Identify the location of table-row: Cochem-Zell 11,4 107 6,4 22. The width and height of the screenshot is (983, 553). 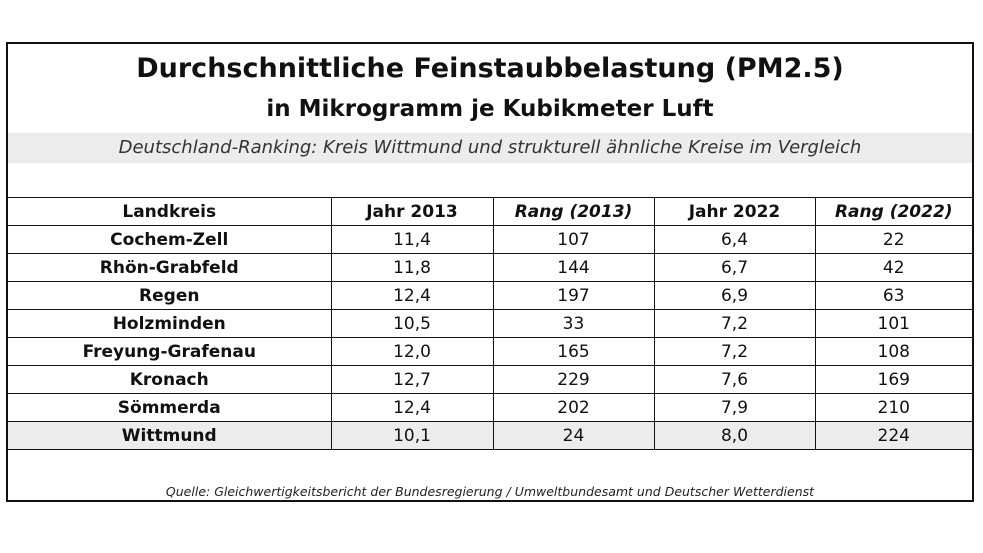
(490, 239).